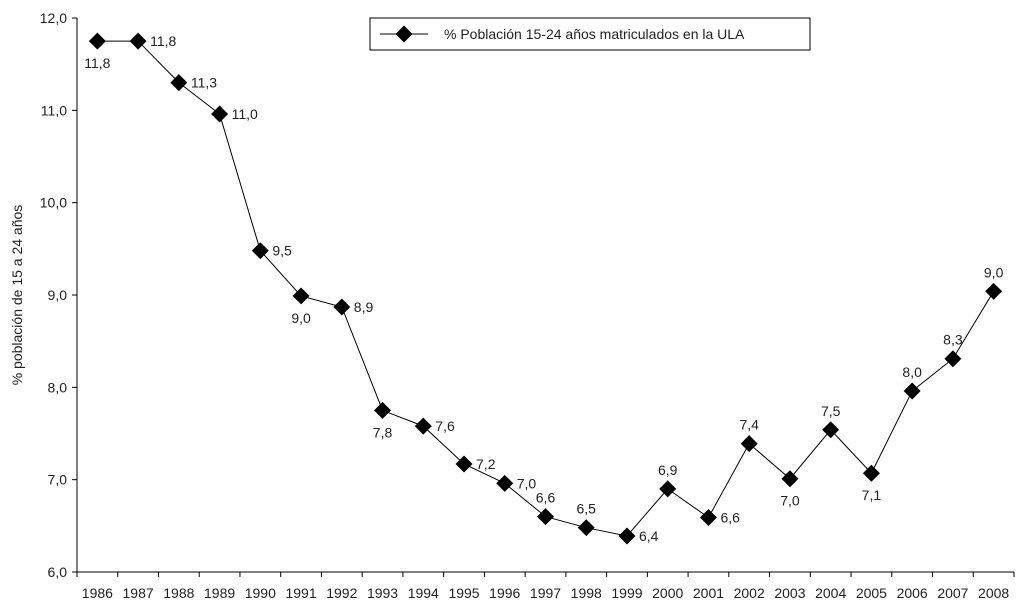  I want to click on data-label: 7,2, so click(486, 464).